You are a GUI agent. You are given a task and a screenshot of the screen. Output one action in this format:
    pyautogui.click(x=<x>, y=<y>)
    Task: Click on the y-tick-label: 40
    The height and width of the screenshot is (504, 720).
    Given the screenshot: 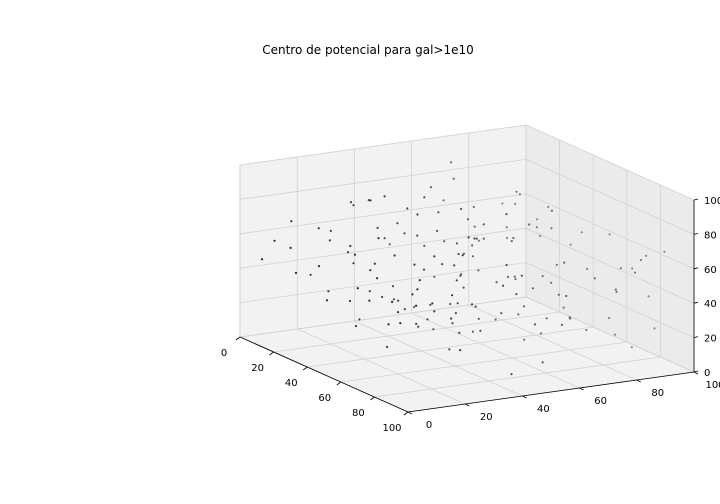 What is the action you would take?
    pyautogui.click(x=543, y=409)
    